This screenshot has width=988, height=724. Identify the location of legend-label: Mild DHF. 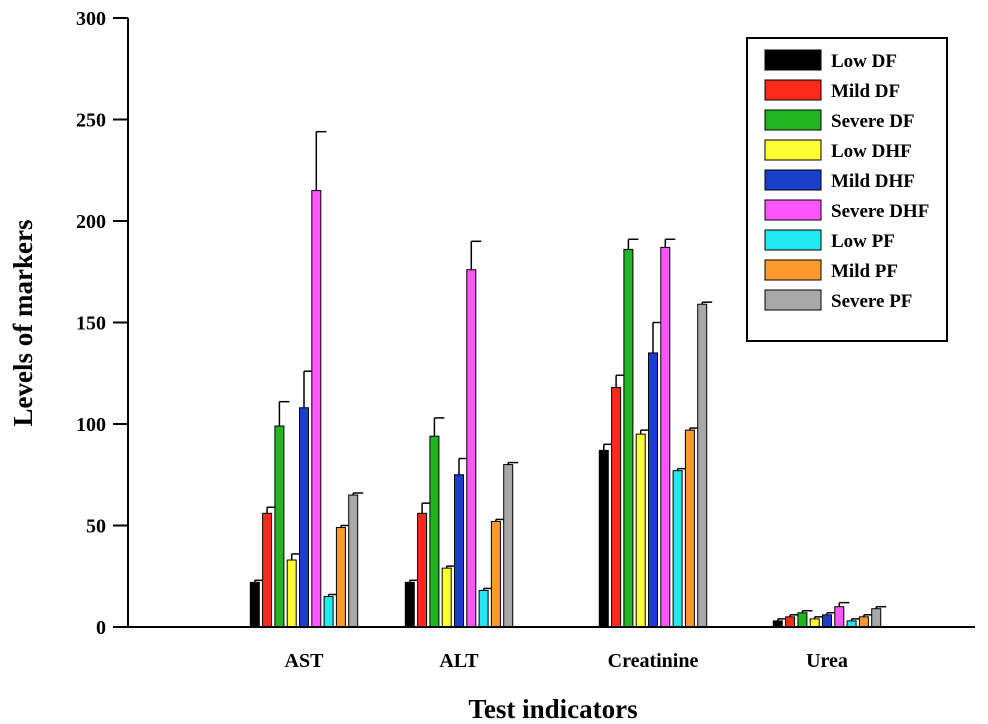
(873, 181).